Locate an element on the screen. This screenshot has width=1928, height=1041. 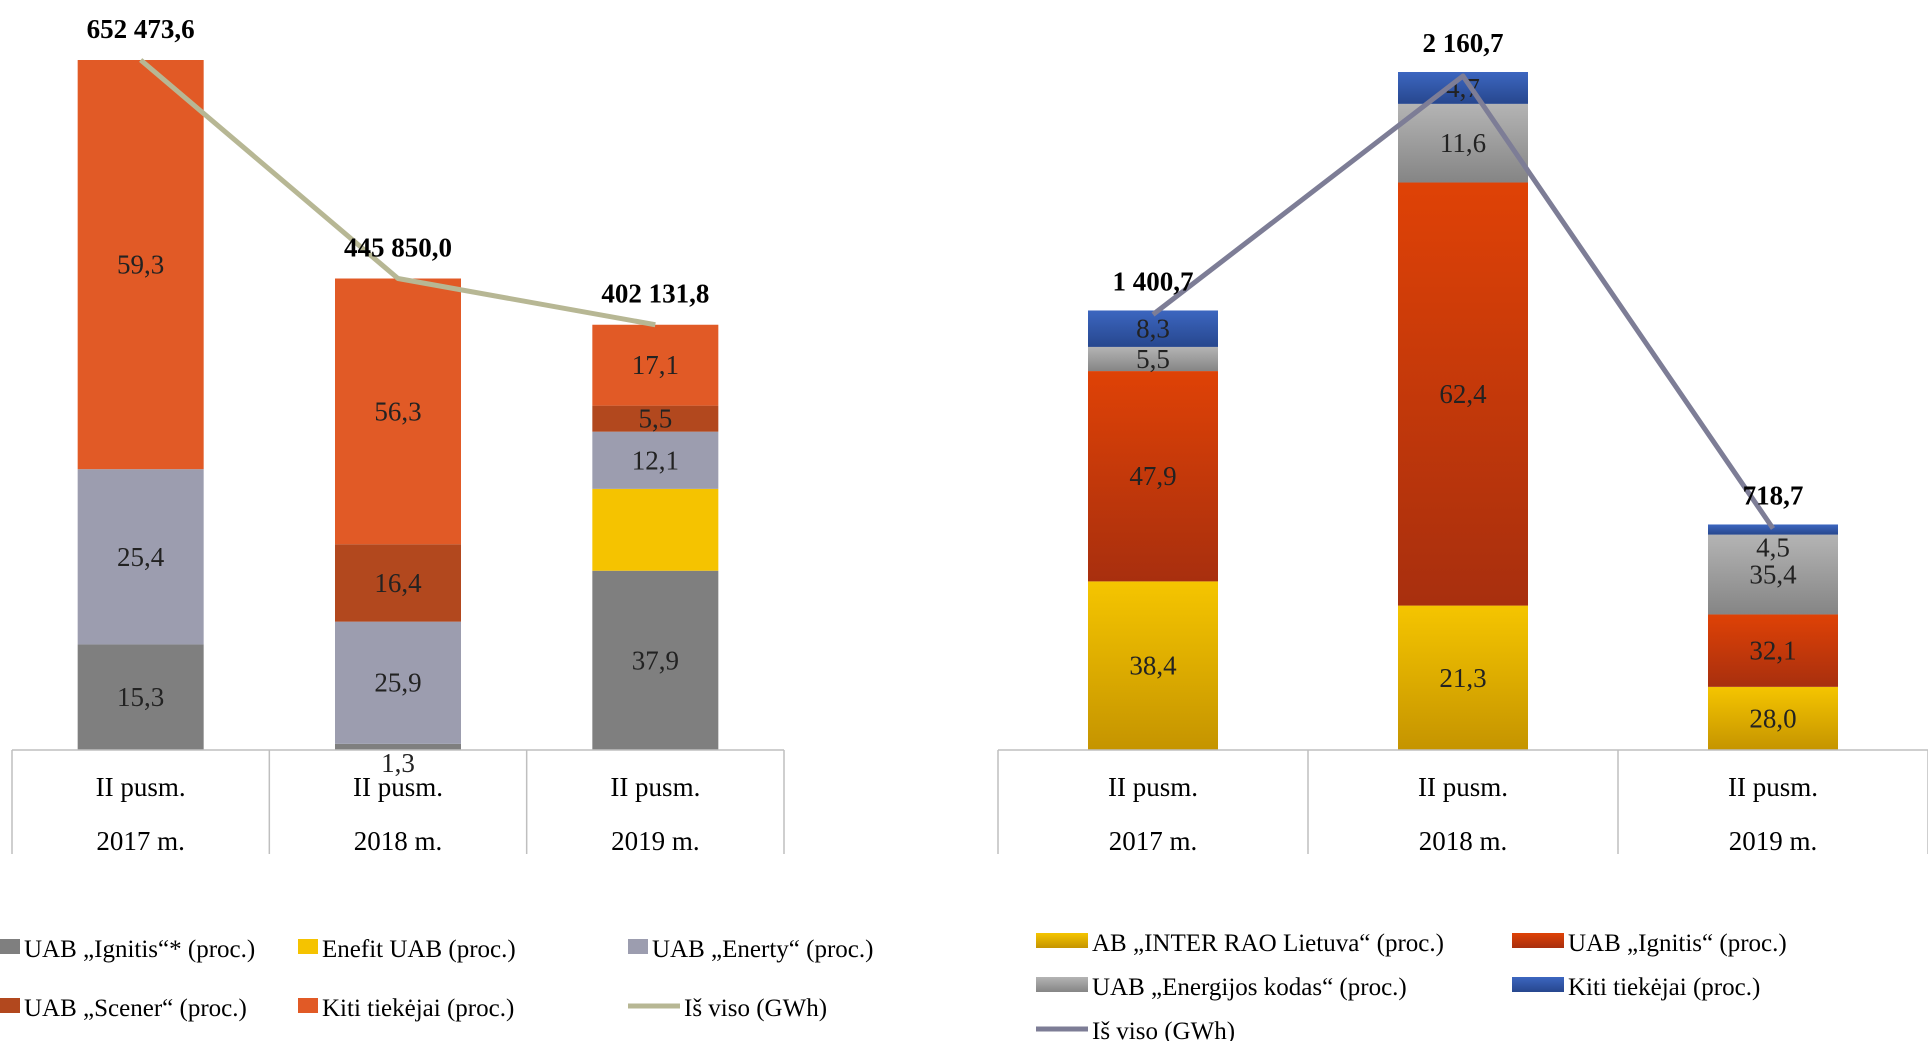
data-label: 59,3 is located at coordinates (140, 265).